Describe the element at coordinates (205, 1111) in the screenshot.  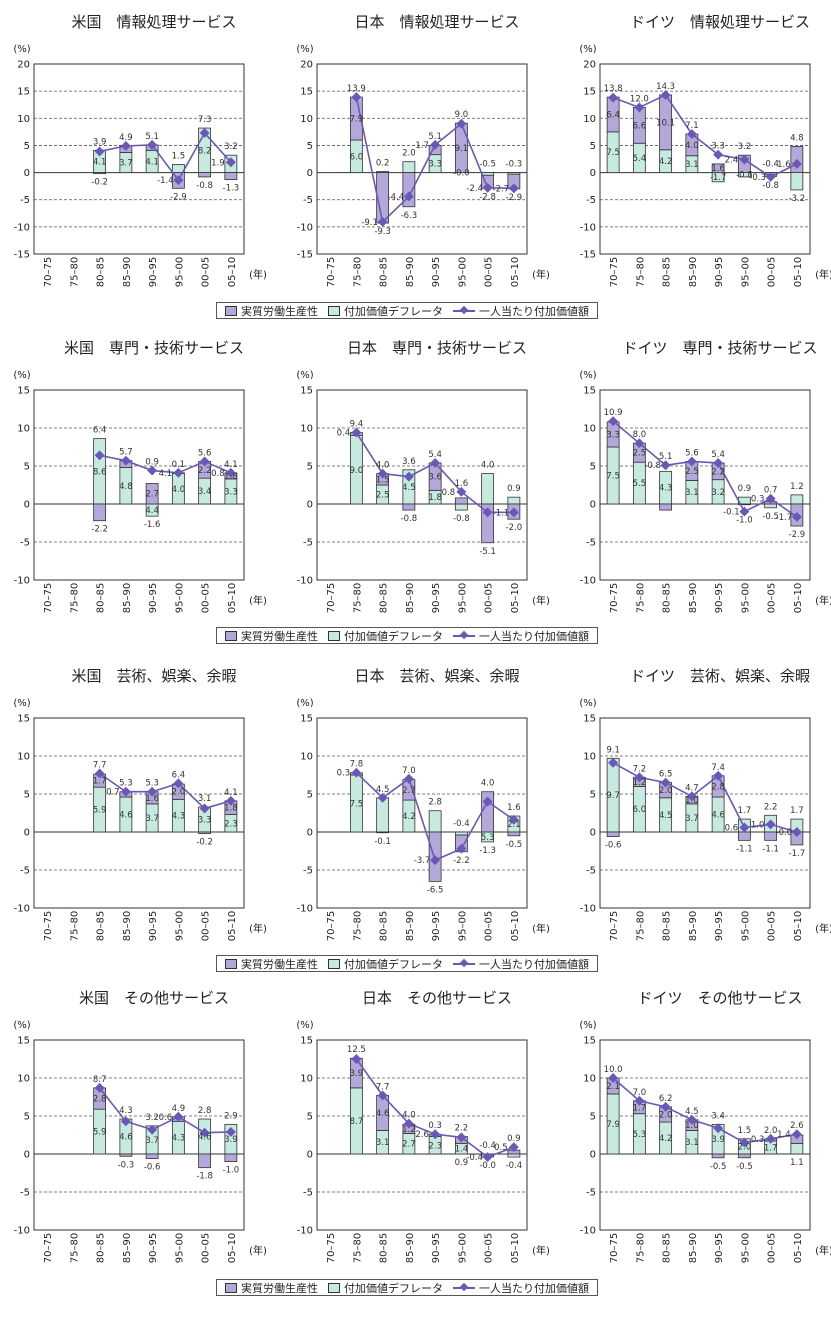
I see `data-label: 2.8` at that location.